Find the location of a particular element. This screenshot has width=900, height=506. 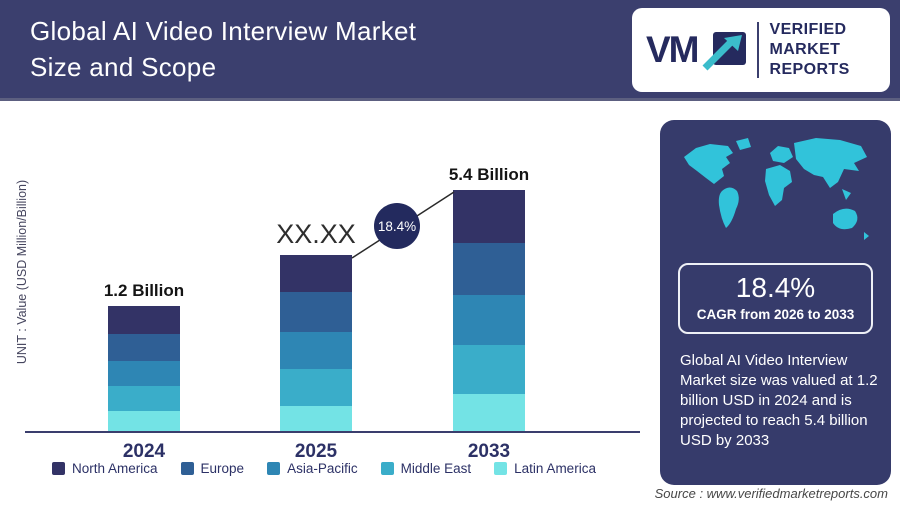

x-axis-label-2033: 2033 is located at coordinates (489, 451).